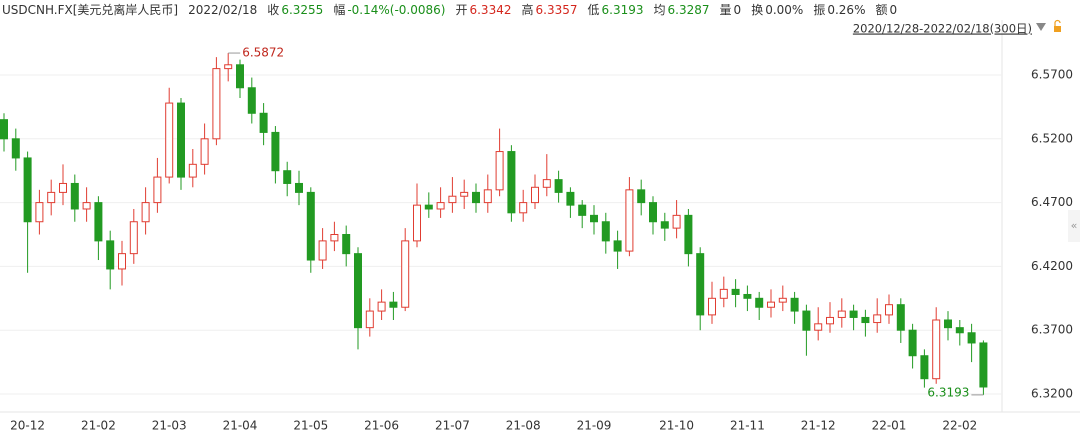  Describe the element at coordinates (1052, 266) in the screenshot. I see `y-tick-label: 6.4200` at that location.